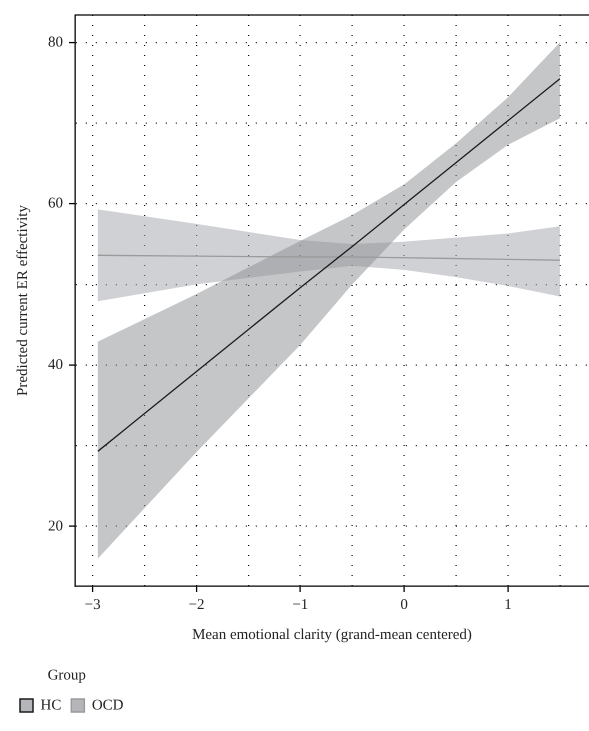 The height and width of the screenshot is (731, 589). I want to click on x-tick-label: −2, so click(196, 604).